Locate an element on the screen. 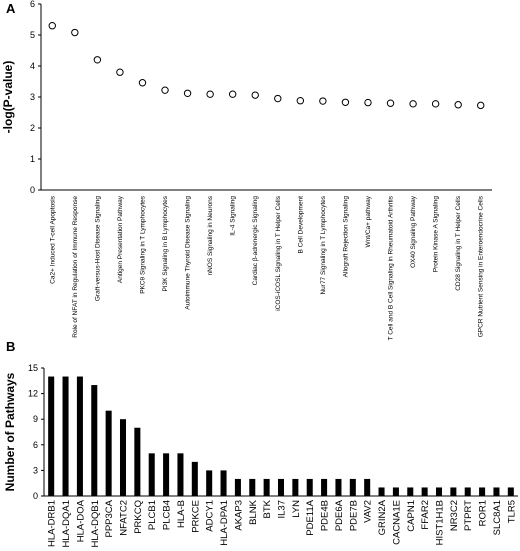 The width and height of the screenshot is (520, 551). panel-a-y-axis-label: -log(P-value) is located at coordinates (8, 97).